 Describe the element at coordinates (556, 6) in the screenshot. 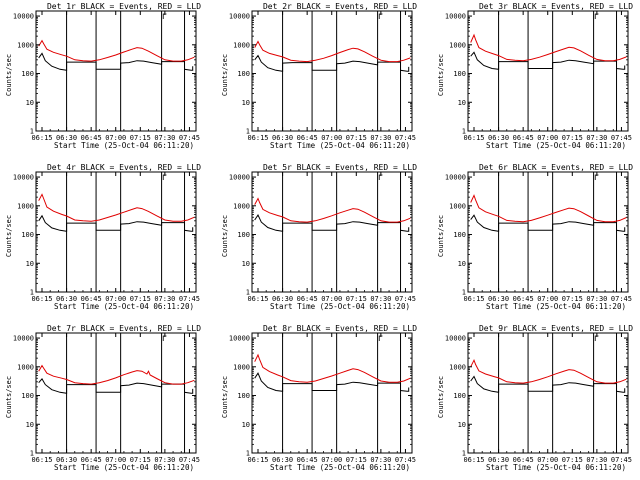

I see `panel-title: Det 3r BLACK = Events, RED = LLD` at that location.